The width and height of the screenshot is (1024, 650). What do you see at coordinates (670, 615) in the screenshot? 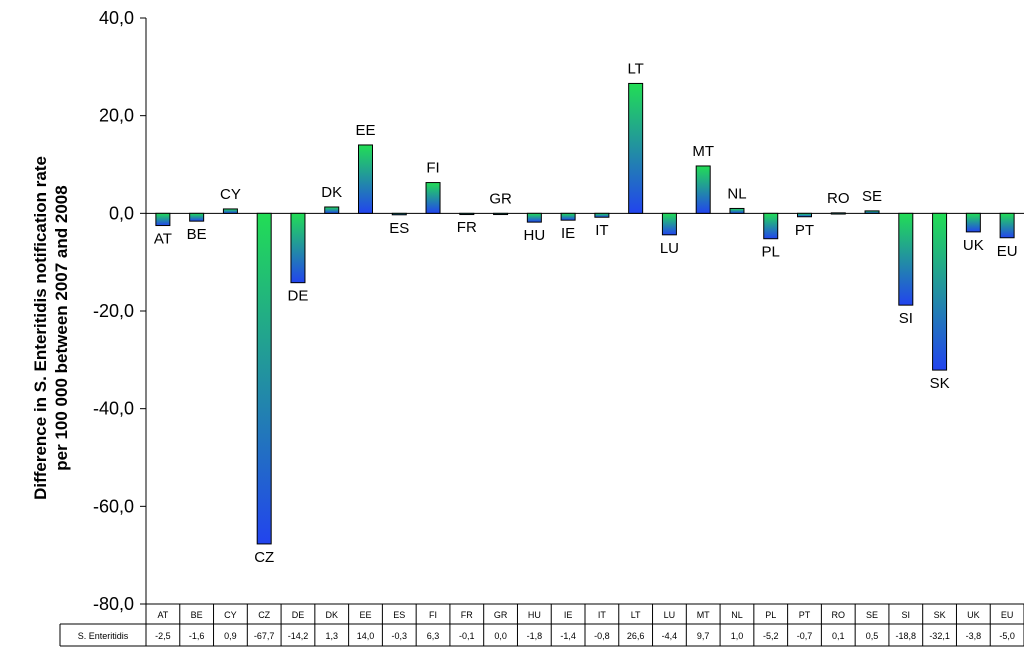
I see `table-header-lu: LU` at bounding box center [670, 615].